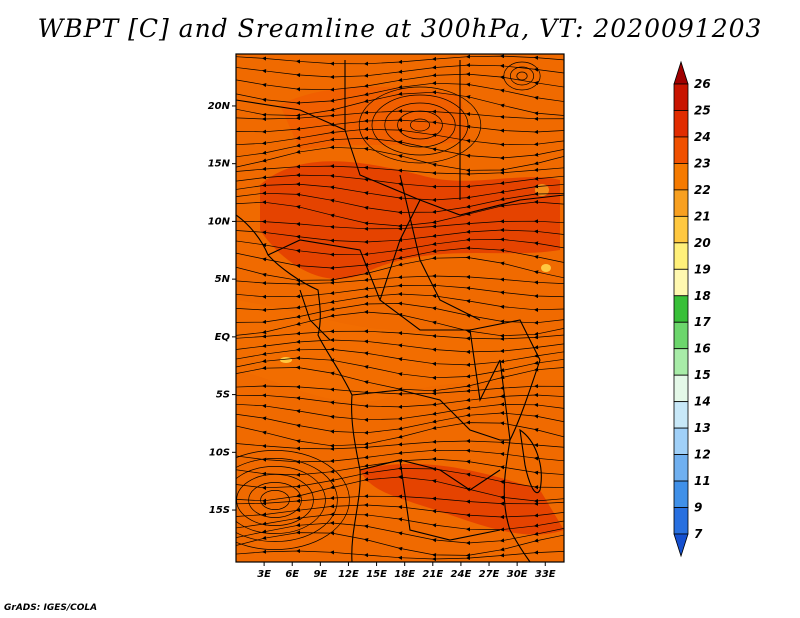 The height and width of the screenshot is (618, 800). Describe the element at coordinates (702, 110) in the screenshot. I see `colorbar-label: 25` at that location.